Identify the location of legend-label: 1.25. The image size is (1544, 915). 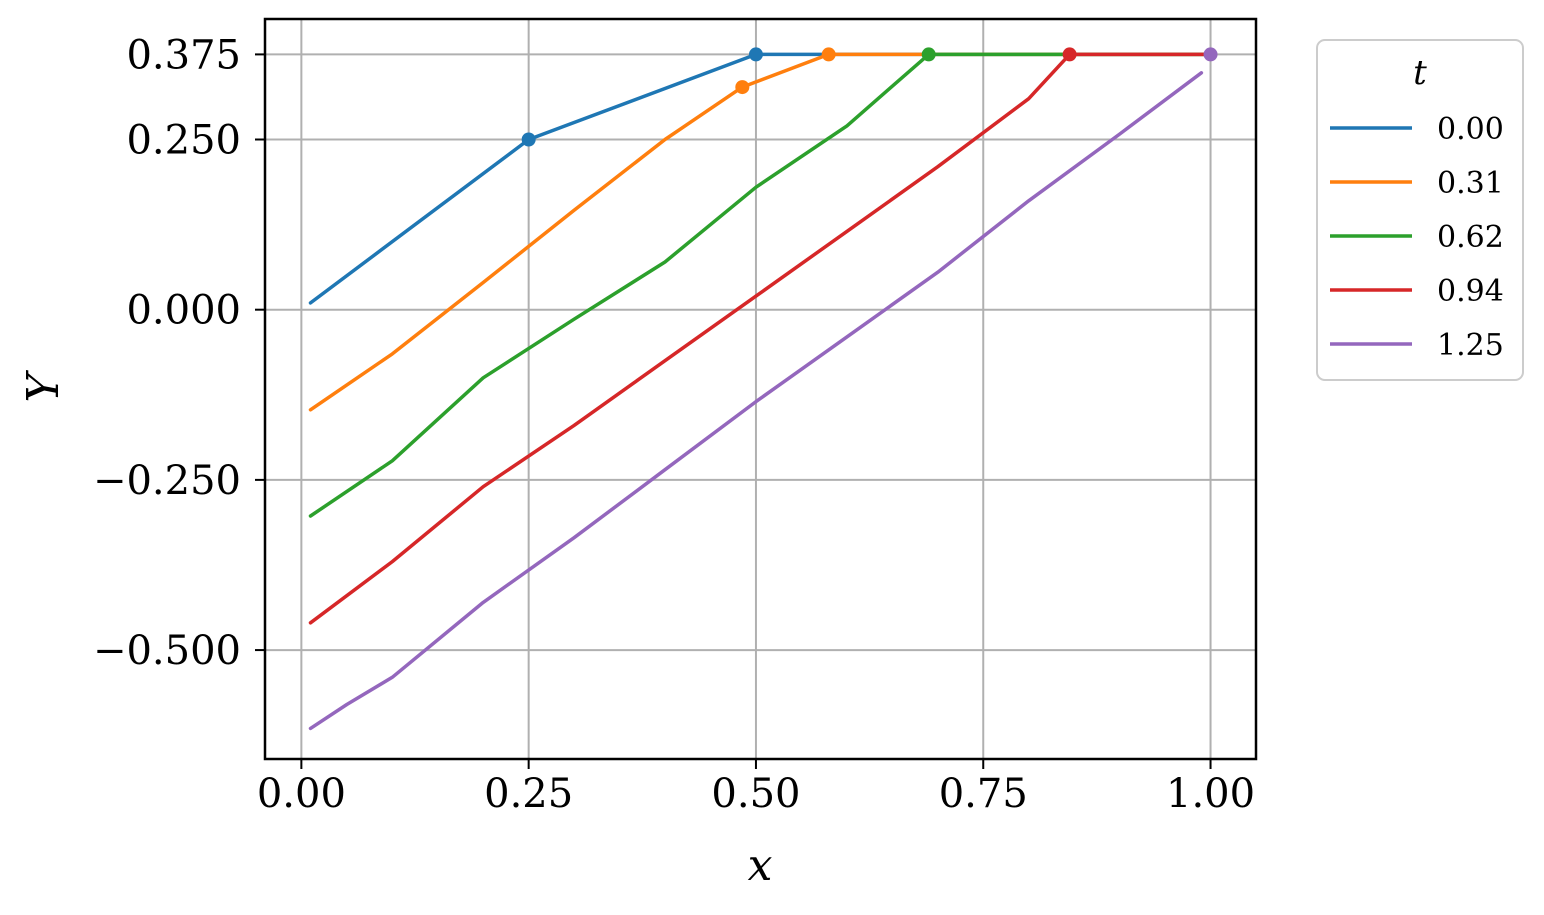
(1470, 345).